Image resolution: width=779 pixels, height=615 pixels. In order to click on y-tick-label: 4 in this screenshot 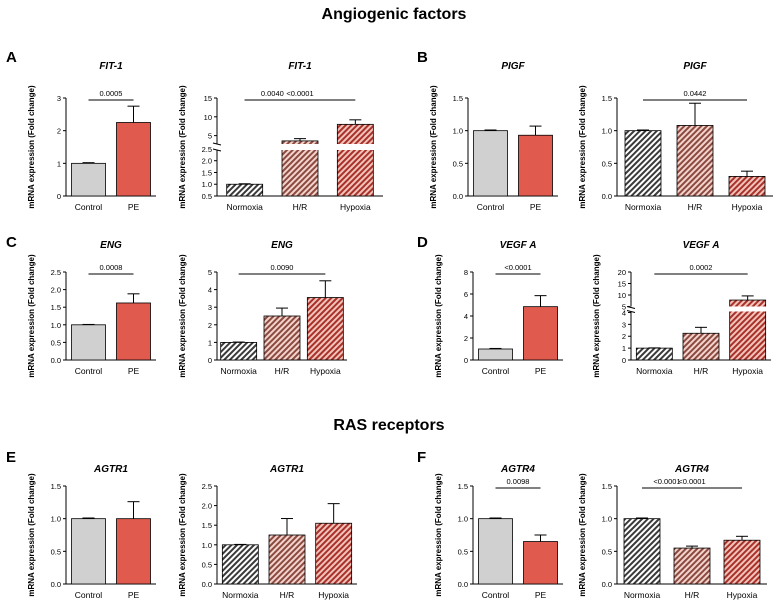, I will do `click(624, 312)`.